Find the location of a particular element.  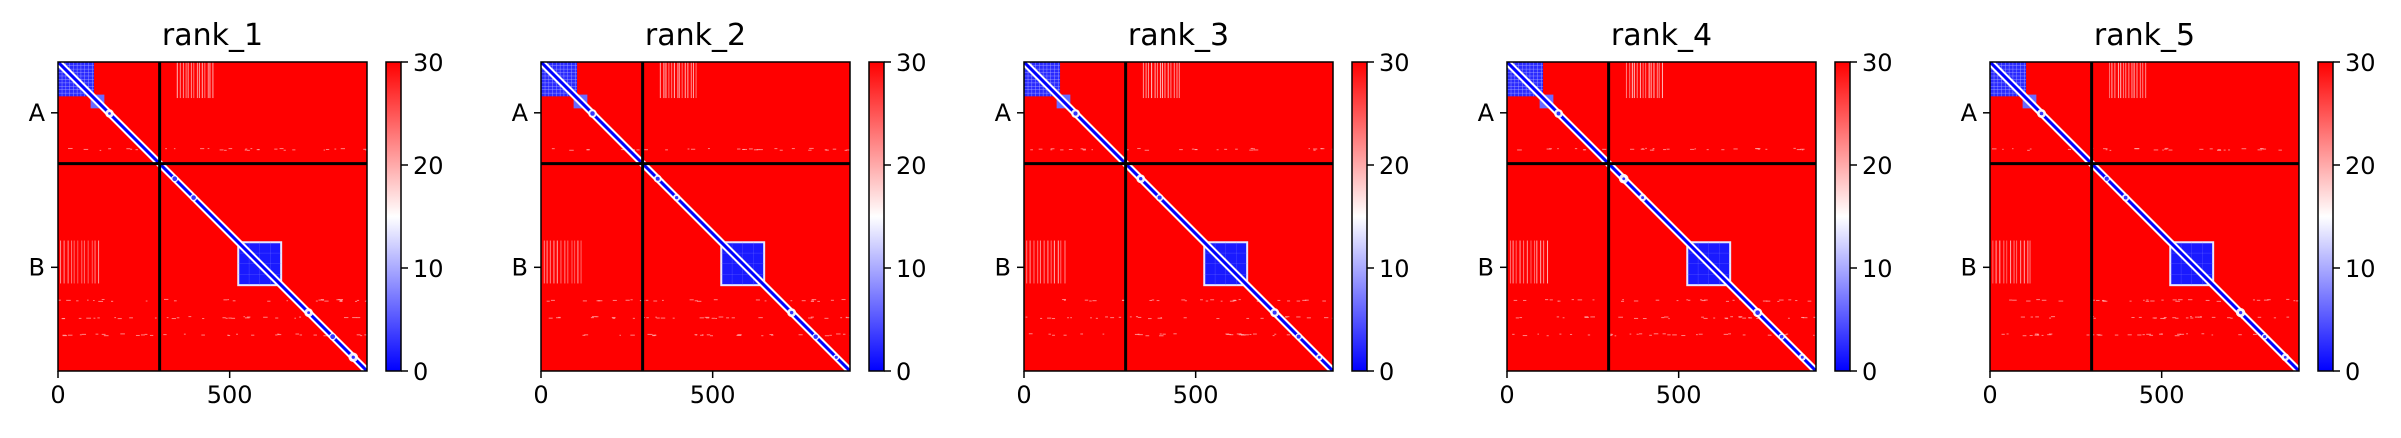

colorbar-tick-label: 20 is located at coordinates (428, 166).